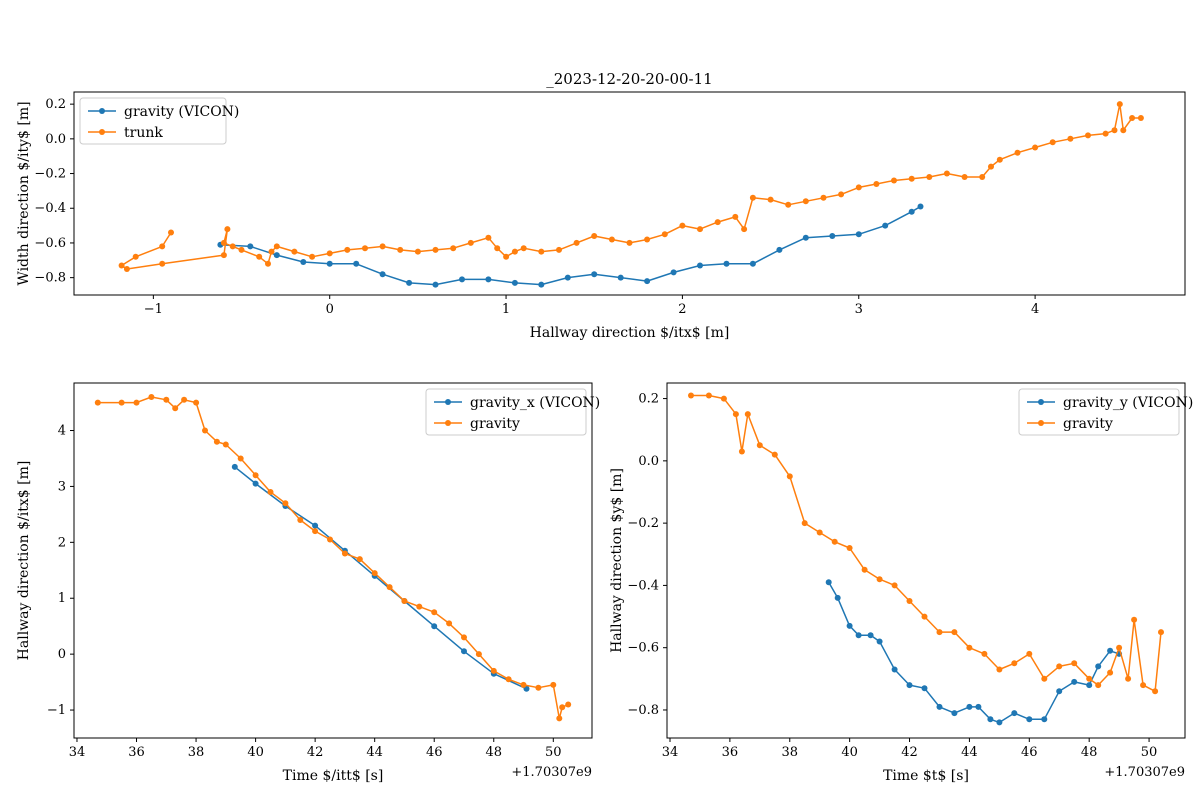 This screenshot has width=1200, height=800. Describe the element at coordinates (617, 560) in the screenshot. I see `y-axis-label: Hallway direction $y$ [m]` at that location.